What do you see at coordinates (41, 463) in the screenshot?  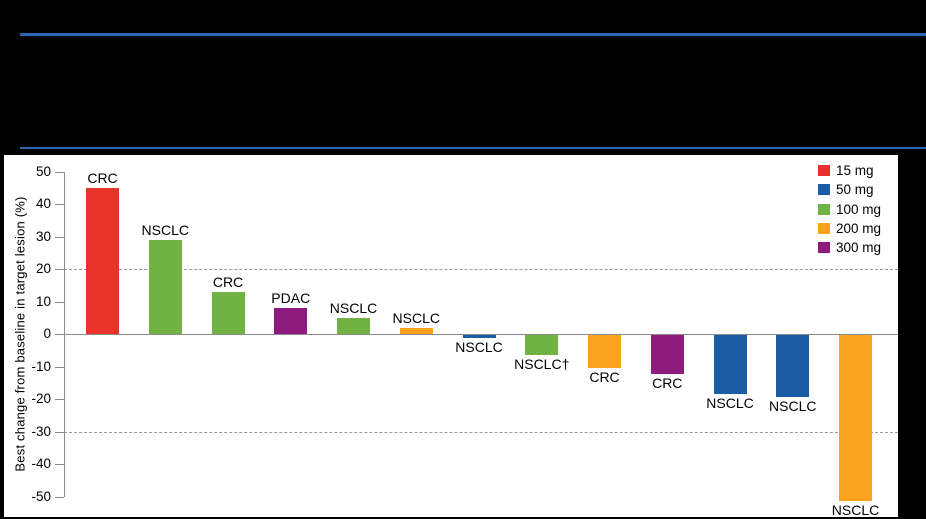 I see `y-axis-tick-label: -40` at bounding box center [41, 463].